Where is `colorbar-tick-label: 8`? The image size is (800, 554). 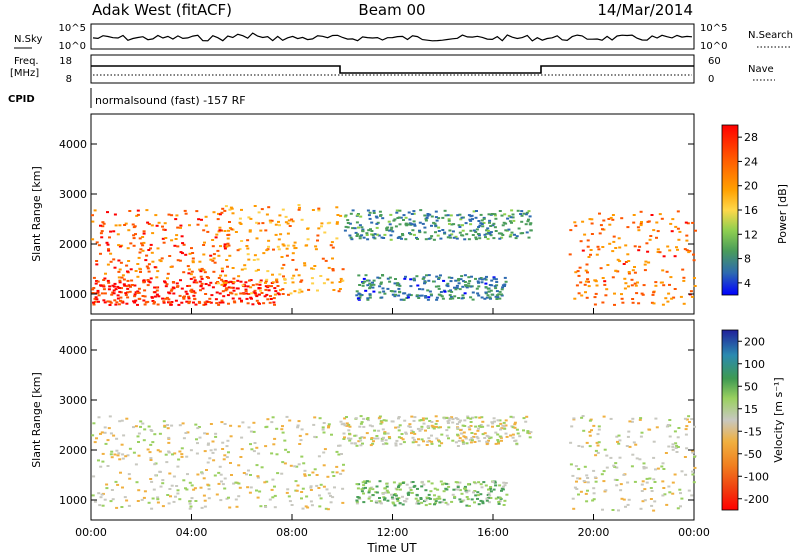
colorbar-tick-label: 8 is located at coordinates (747, 259).